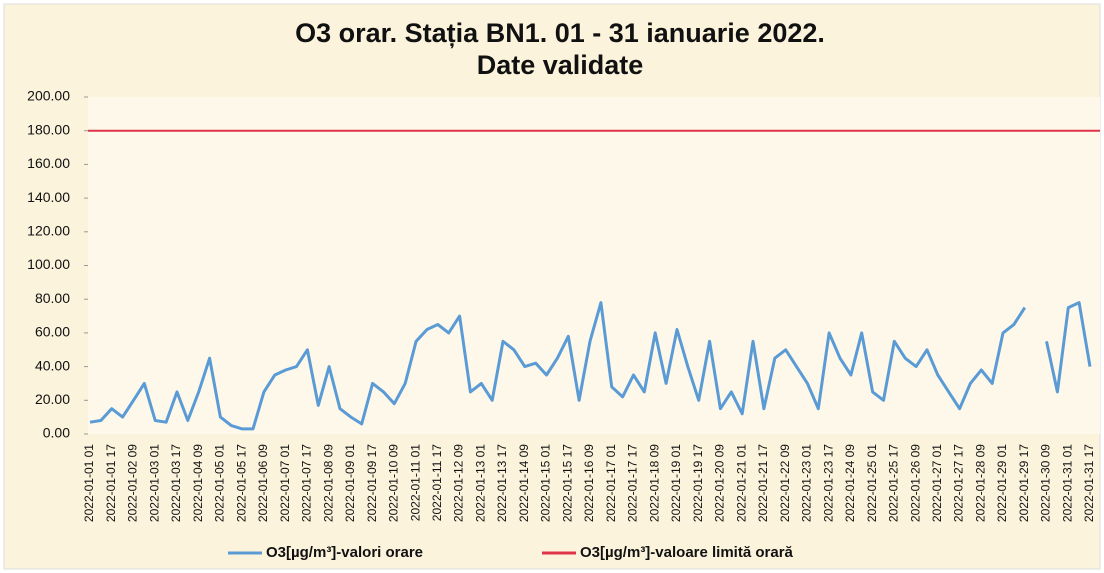 The image size is (1104, 573). Describe the element at coordinates (687, 552) in the screenshot. I see `legend-label: O3[µg/m³]-valoare limită orară` at that location.